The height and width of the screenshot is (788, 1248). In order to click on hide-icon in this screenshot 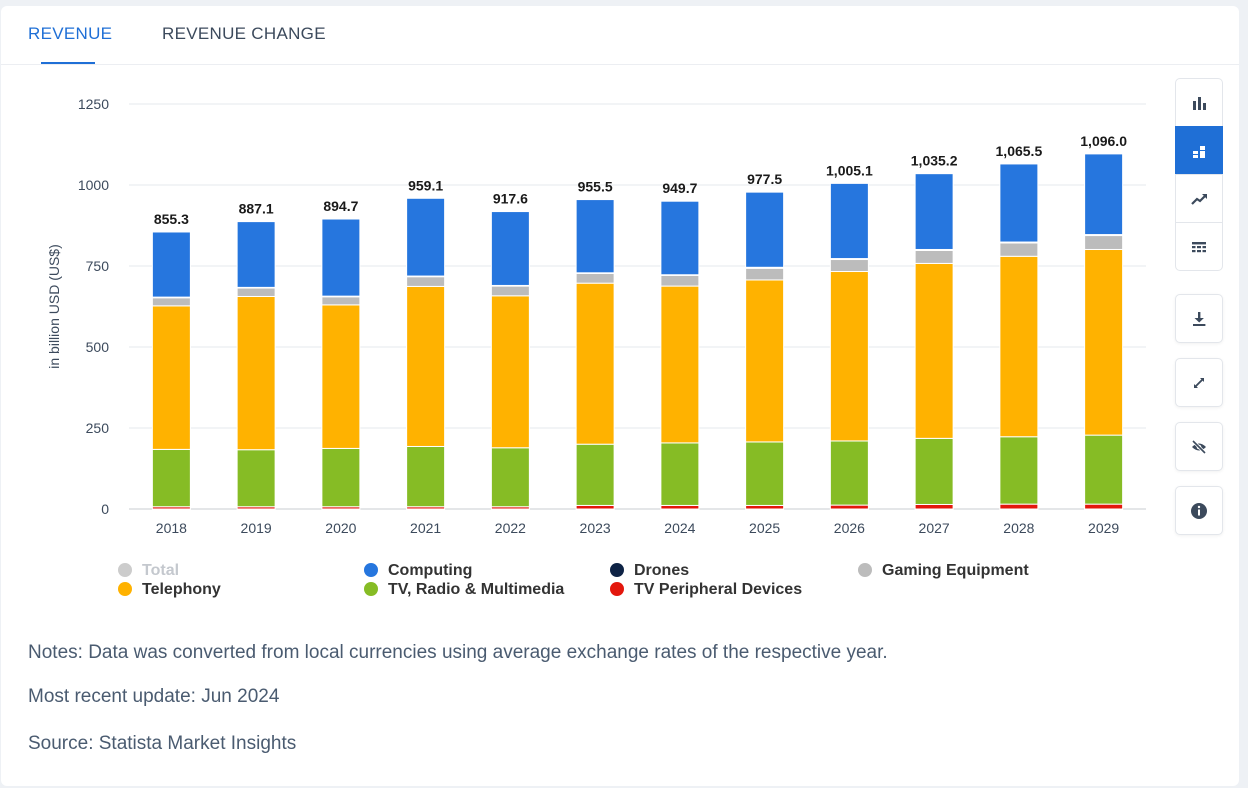, I will do `click(1199, 446)`.